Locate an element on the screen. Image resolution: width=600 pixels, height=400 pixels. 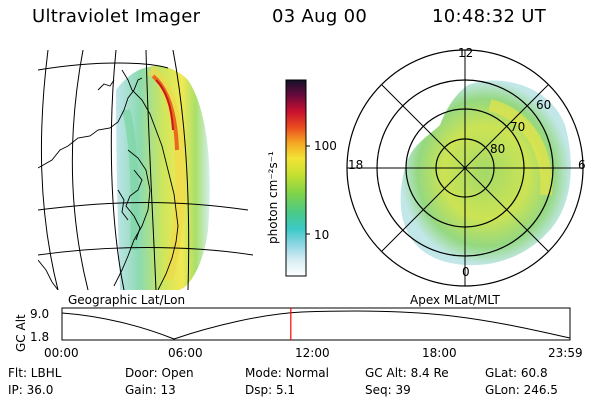
colorbar-unit-label: photon cm⁻²s⁻¹ is located at coordinates (273, 197).